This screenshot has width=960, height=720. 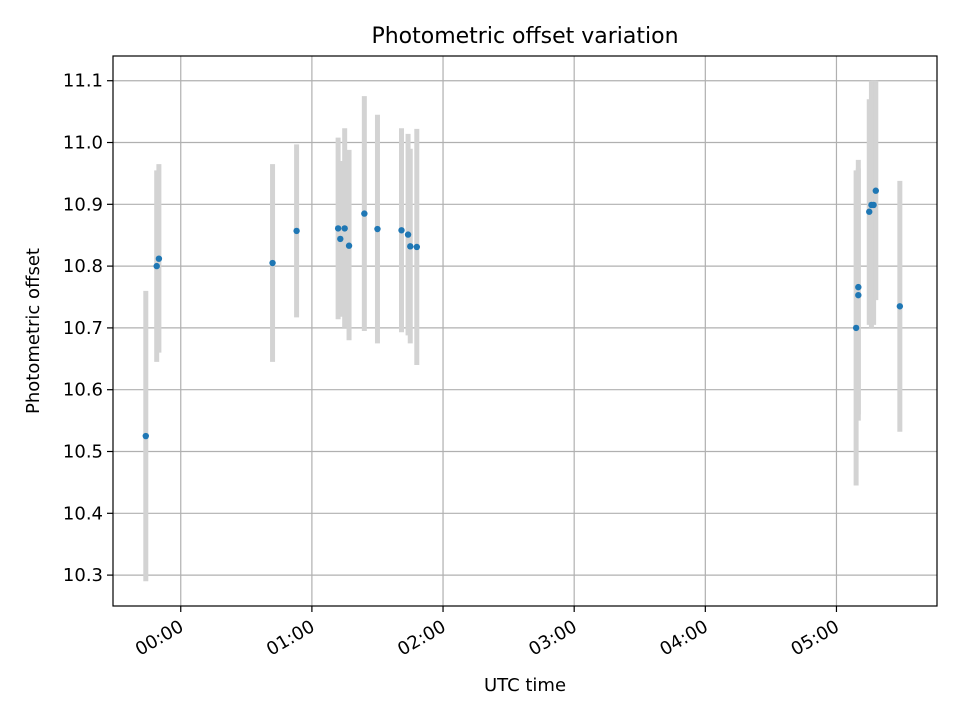 I want to click on y-tick-label: 10.5, so click(x=83, y=452).